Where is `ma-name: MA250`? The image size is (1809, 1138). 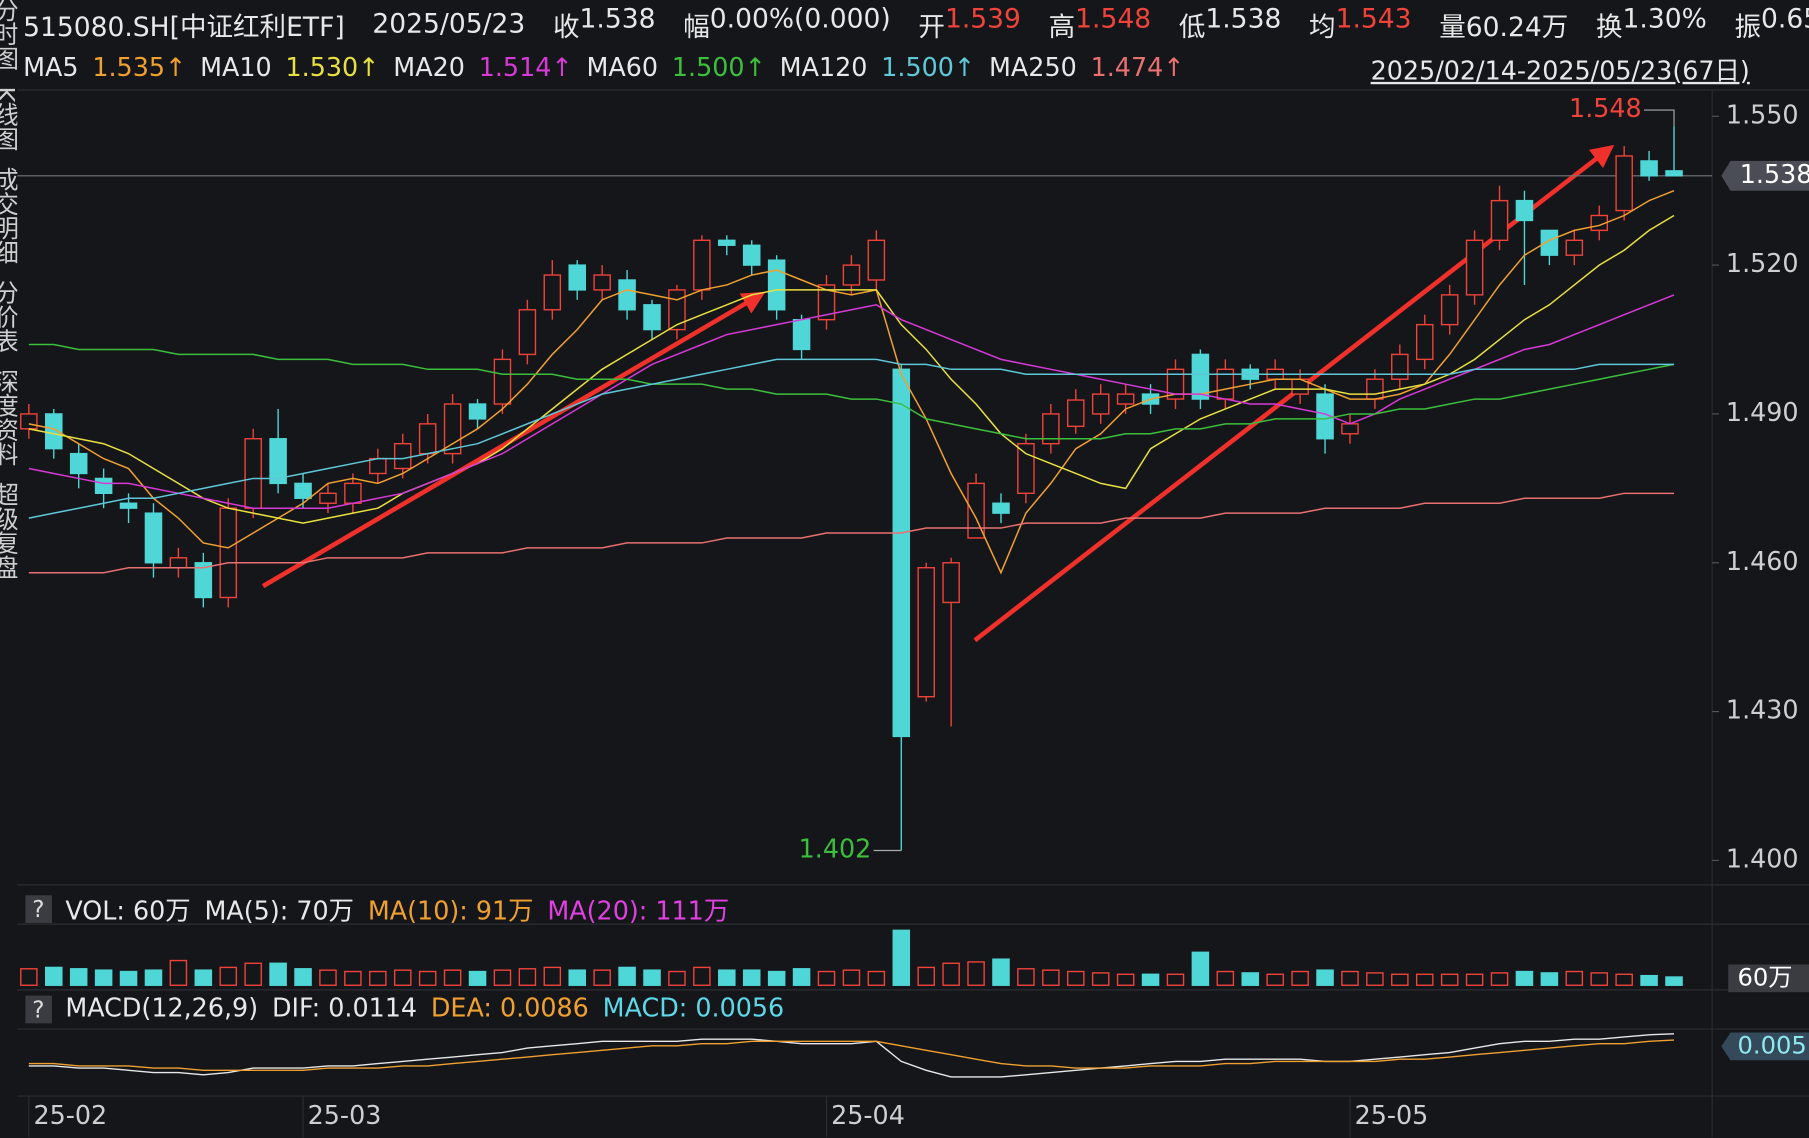 ma-name: MA250 is located at coordinates (1033, 68).